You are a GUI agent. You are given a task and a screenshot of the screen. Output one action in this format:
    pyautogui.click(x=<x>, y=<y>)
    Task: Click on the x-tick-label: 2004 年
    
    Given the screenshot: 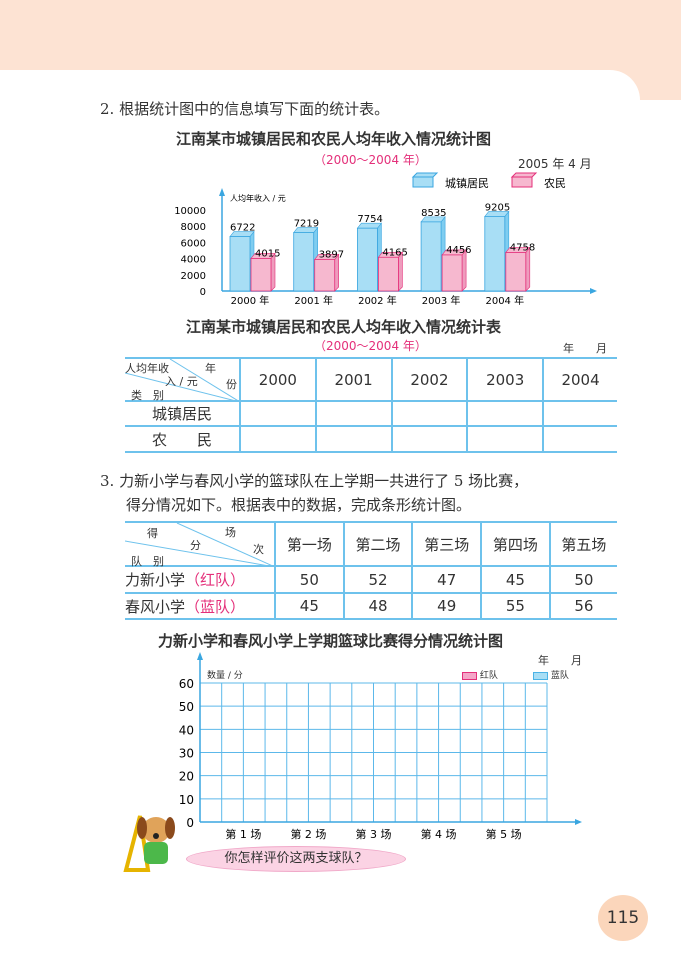 What is the action you would take?
    pyautogui.click(x=504, y=300)
    